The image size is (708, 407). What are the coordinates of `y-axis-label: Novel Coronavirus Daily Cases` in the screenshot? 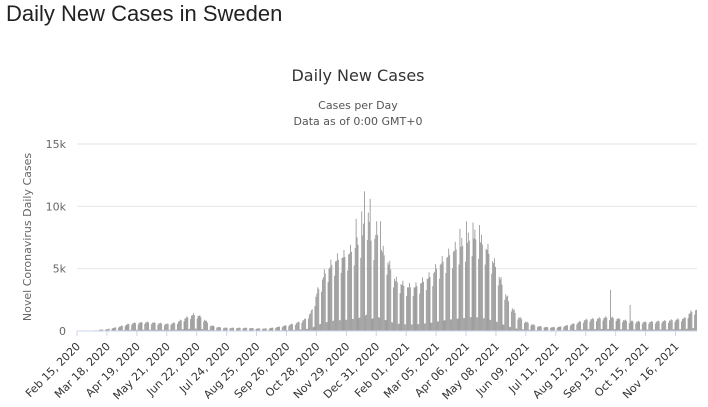 It's located at (27, 237).